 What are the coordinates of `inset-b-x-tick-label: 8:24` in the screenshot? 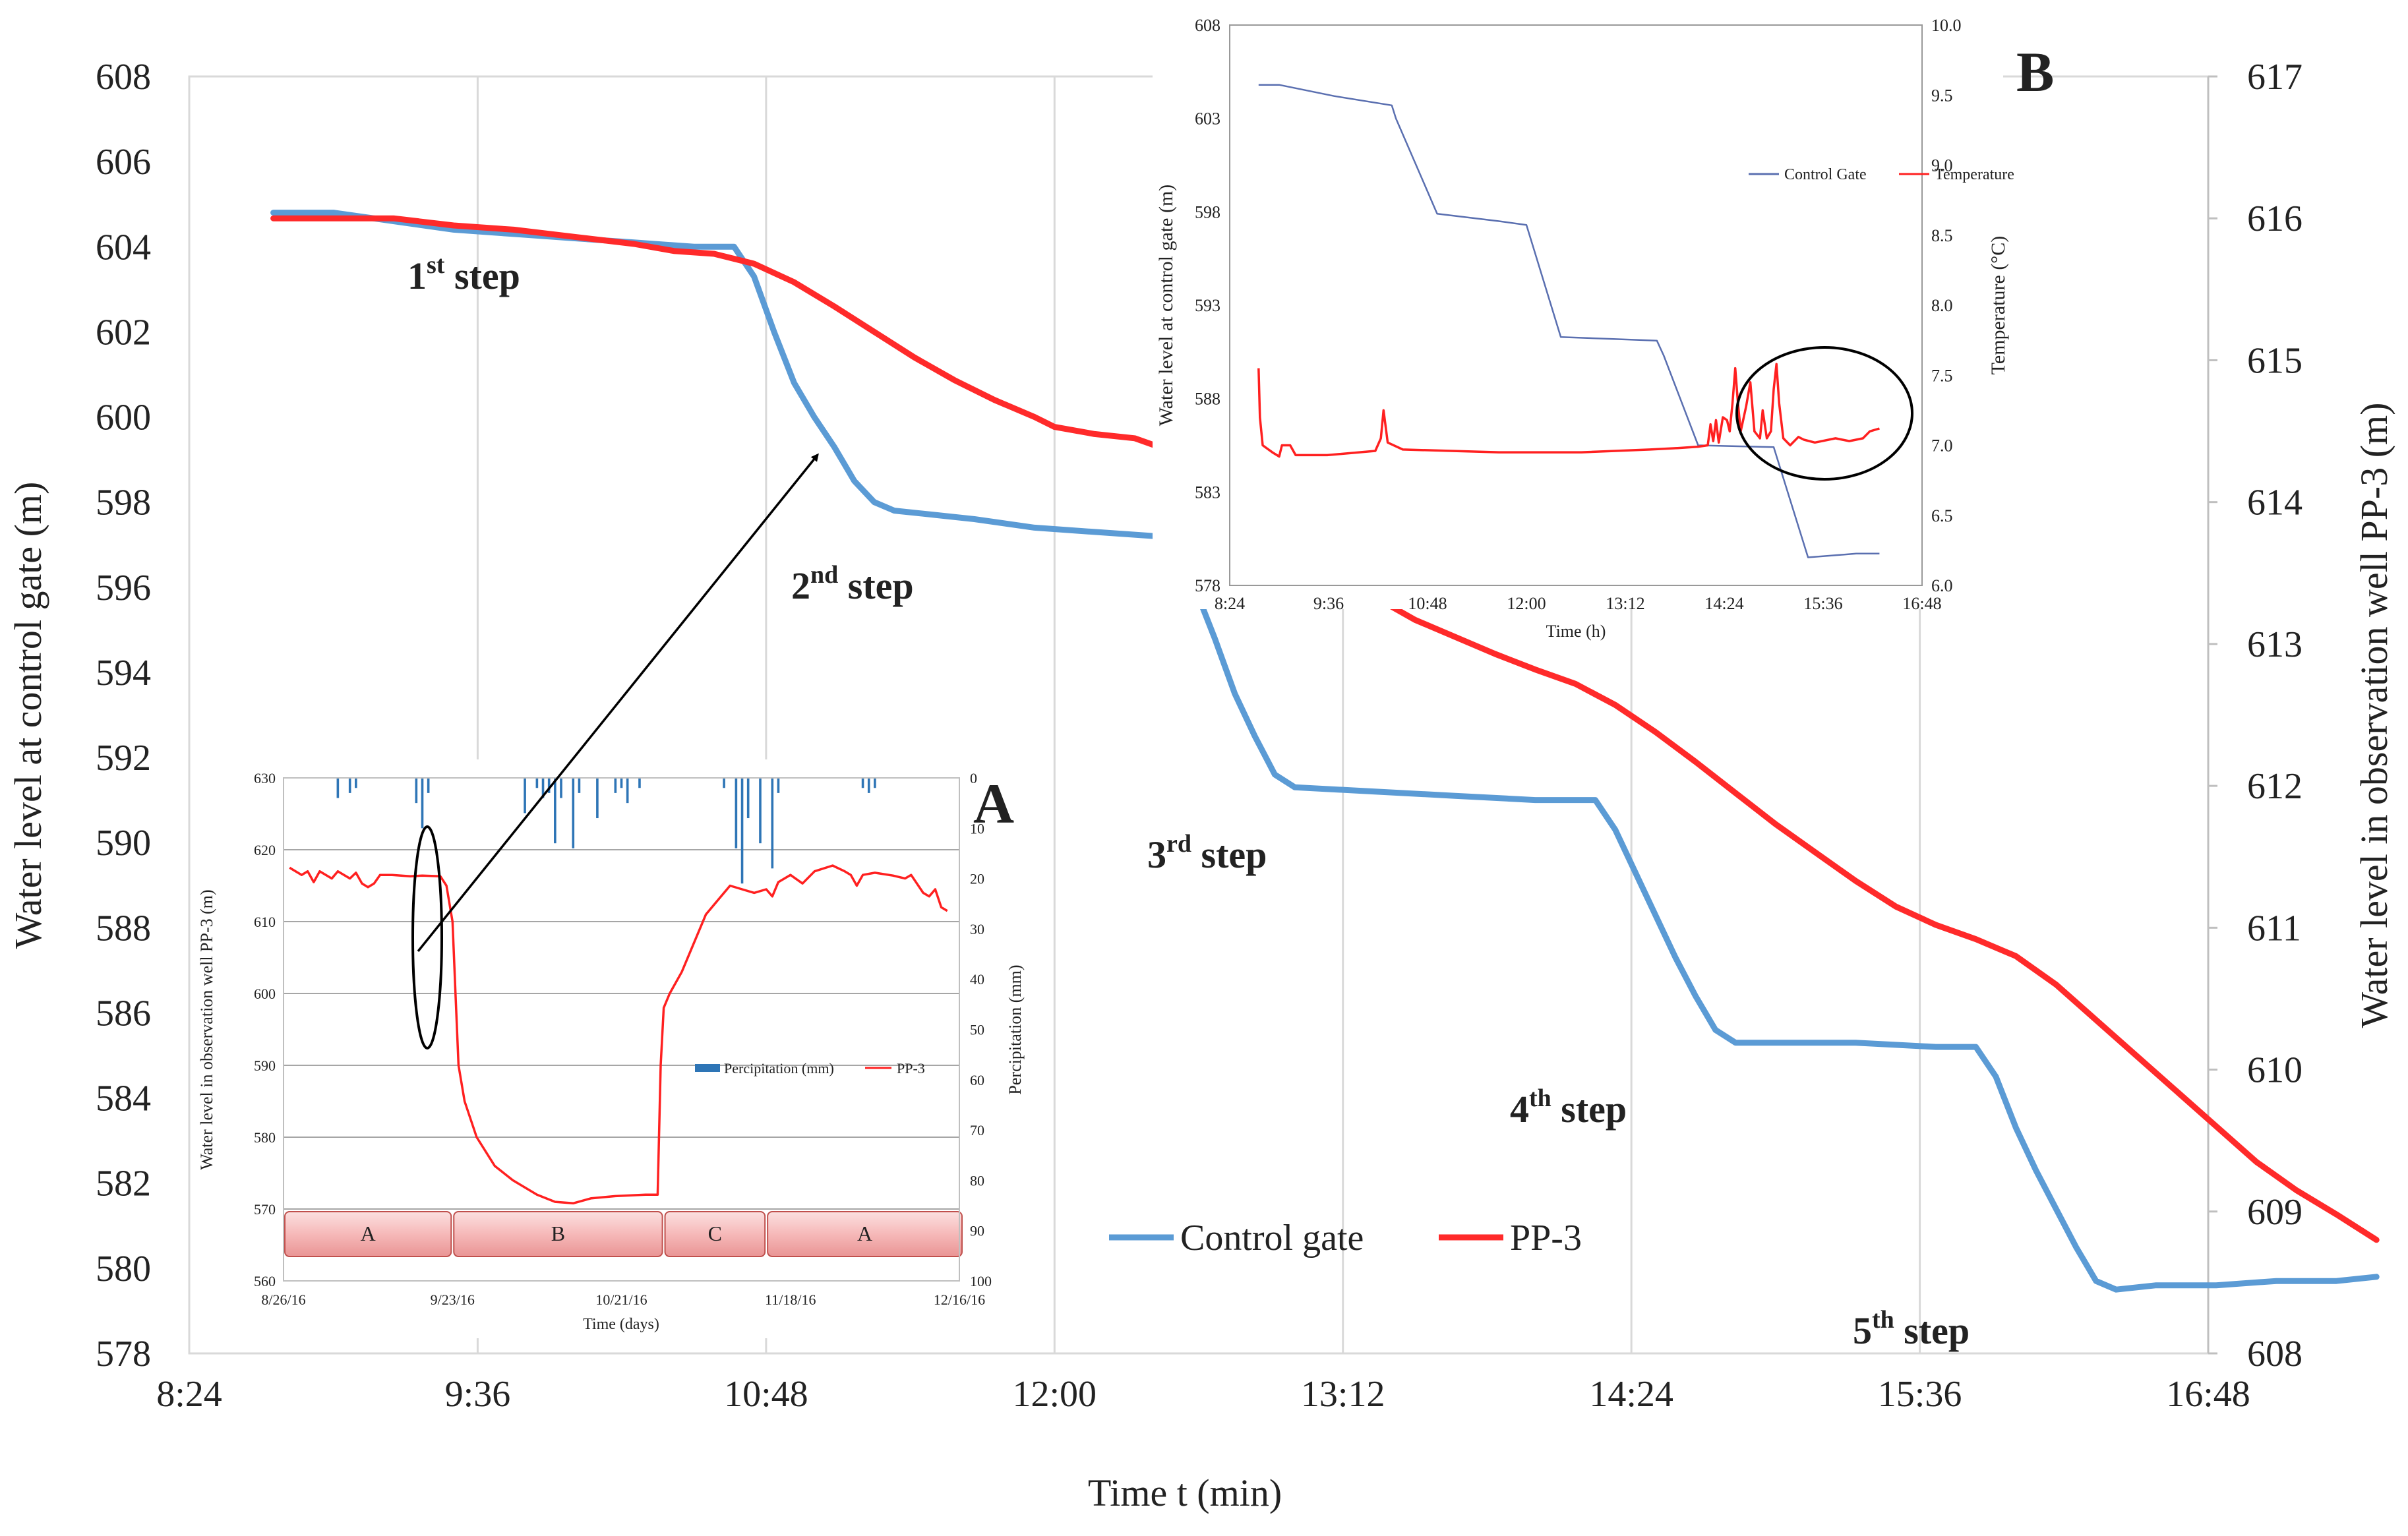 It's located at (1230, 603).